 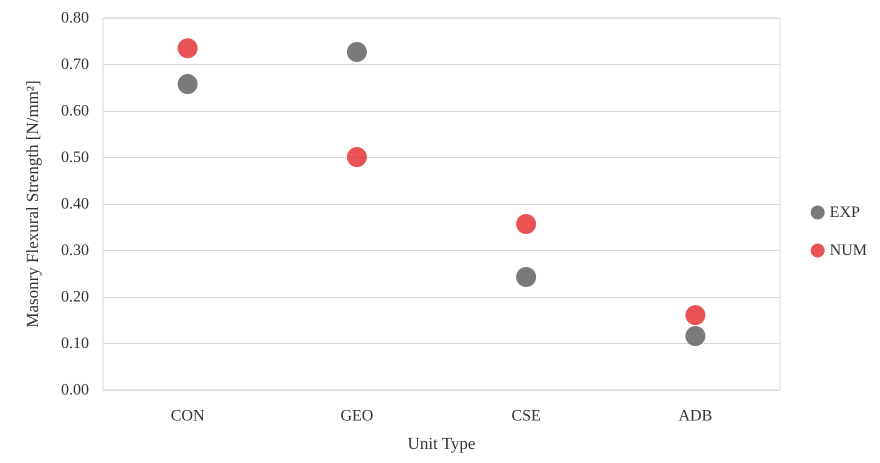 I want to click on y-tick-label: 0.70, so click(x=75, y=64).